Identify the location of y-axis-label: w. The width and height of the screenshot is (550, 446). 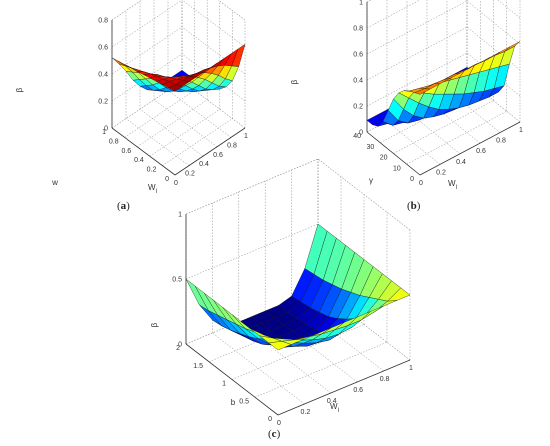
(54, 182).